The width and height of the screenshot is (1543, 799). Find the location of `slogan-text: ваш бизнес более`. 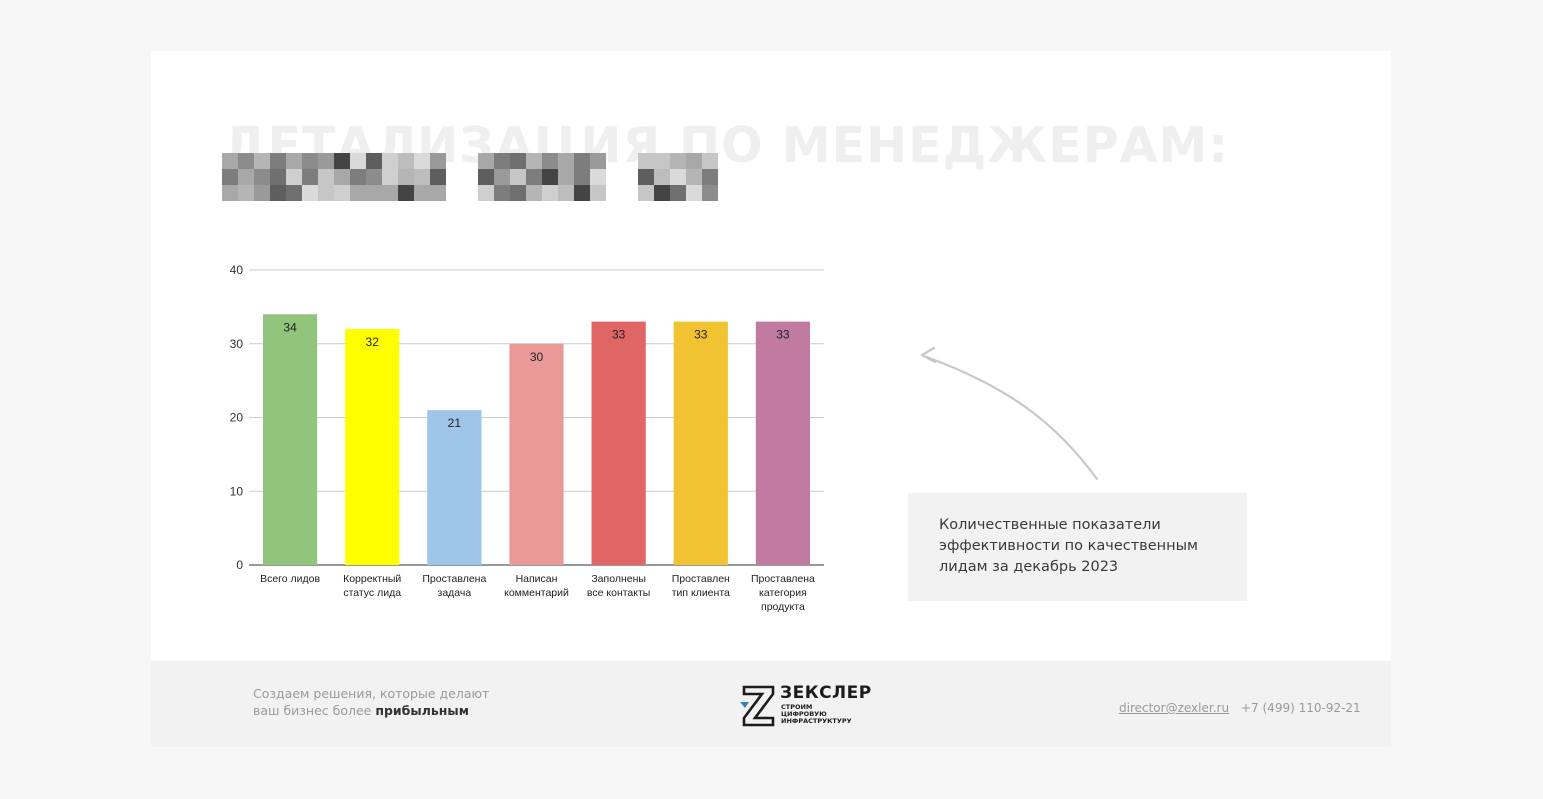

slogan-text: ваш бизнес более is located at coordinates (314, 710).